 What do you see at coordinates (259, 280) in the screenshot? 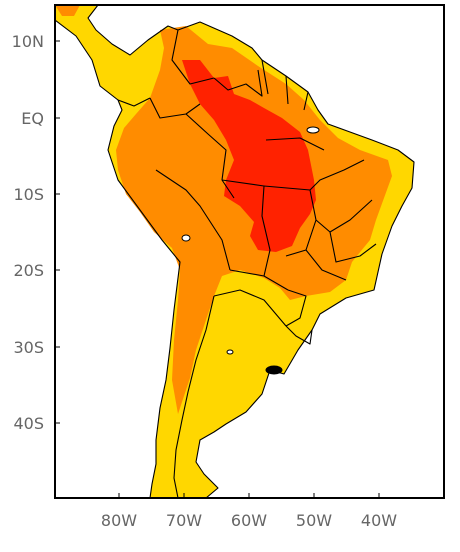
I see `border-bolivia-paraguay` at bounding box center [259, 280].